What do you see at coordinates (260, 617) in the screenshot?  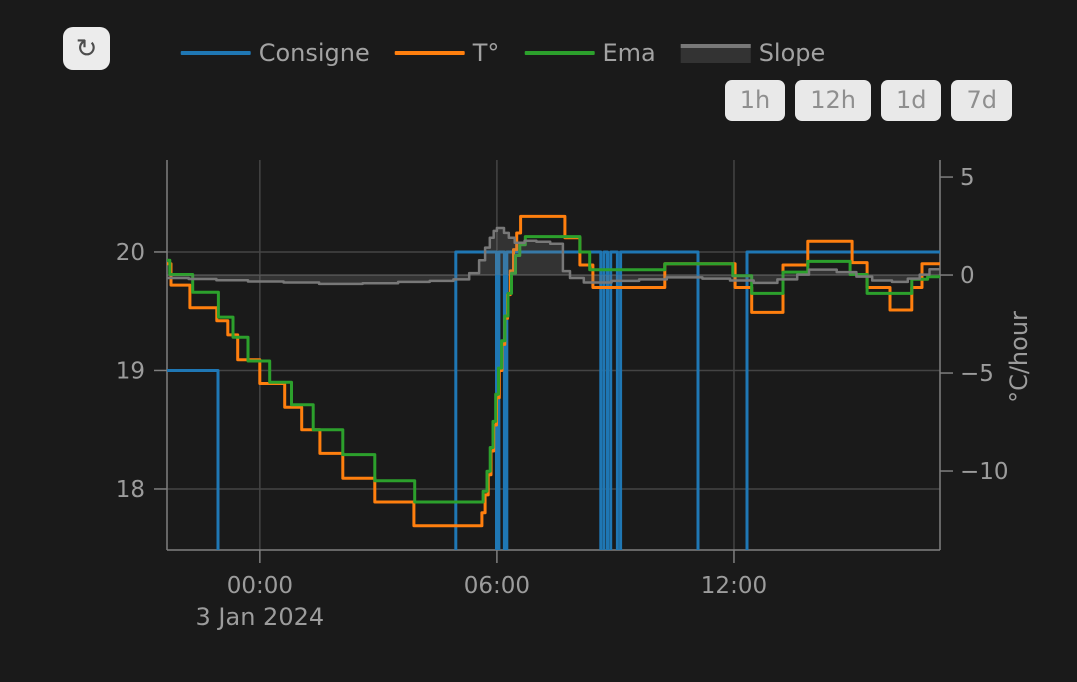 I see `x-axis-date-label: 3 Jan 2024` at bounding box center [260, 617].